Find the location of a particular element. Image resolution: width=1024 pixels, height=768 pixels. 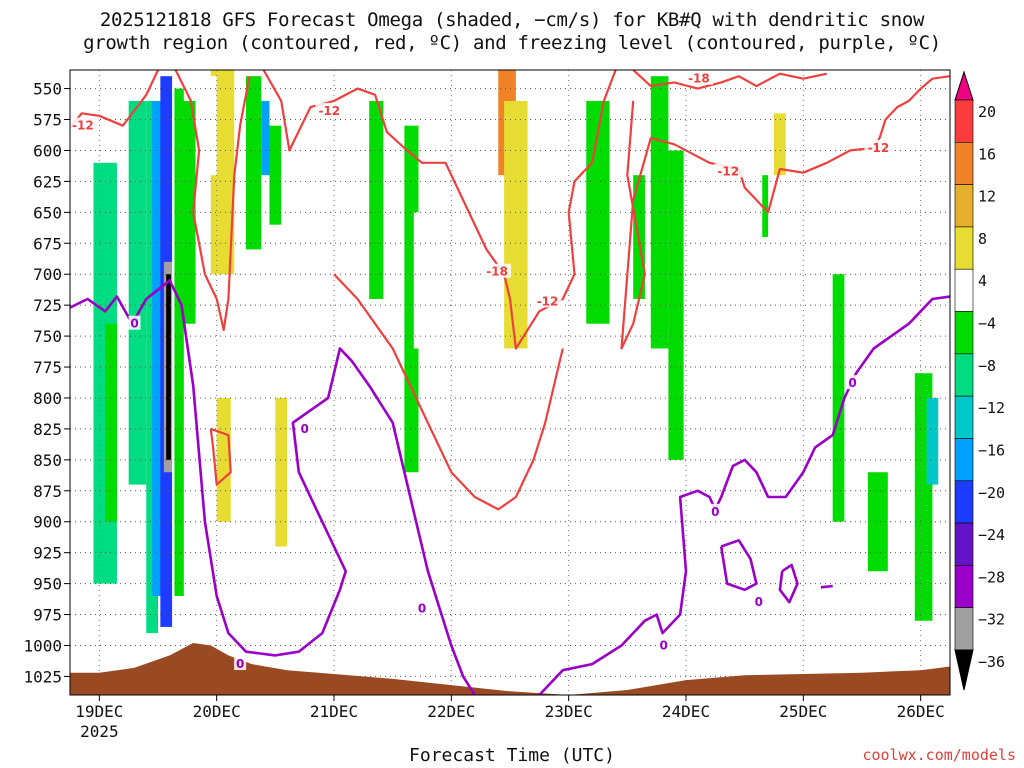

colorbar-label-3: 8 is located at coordinates (982, 239).